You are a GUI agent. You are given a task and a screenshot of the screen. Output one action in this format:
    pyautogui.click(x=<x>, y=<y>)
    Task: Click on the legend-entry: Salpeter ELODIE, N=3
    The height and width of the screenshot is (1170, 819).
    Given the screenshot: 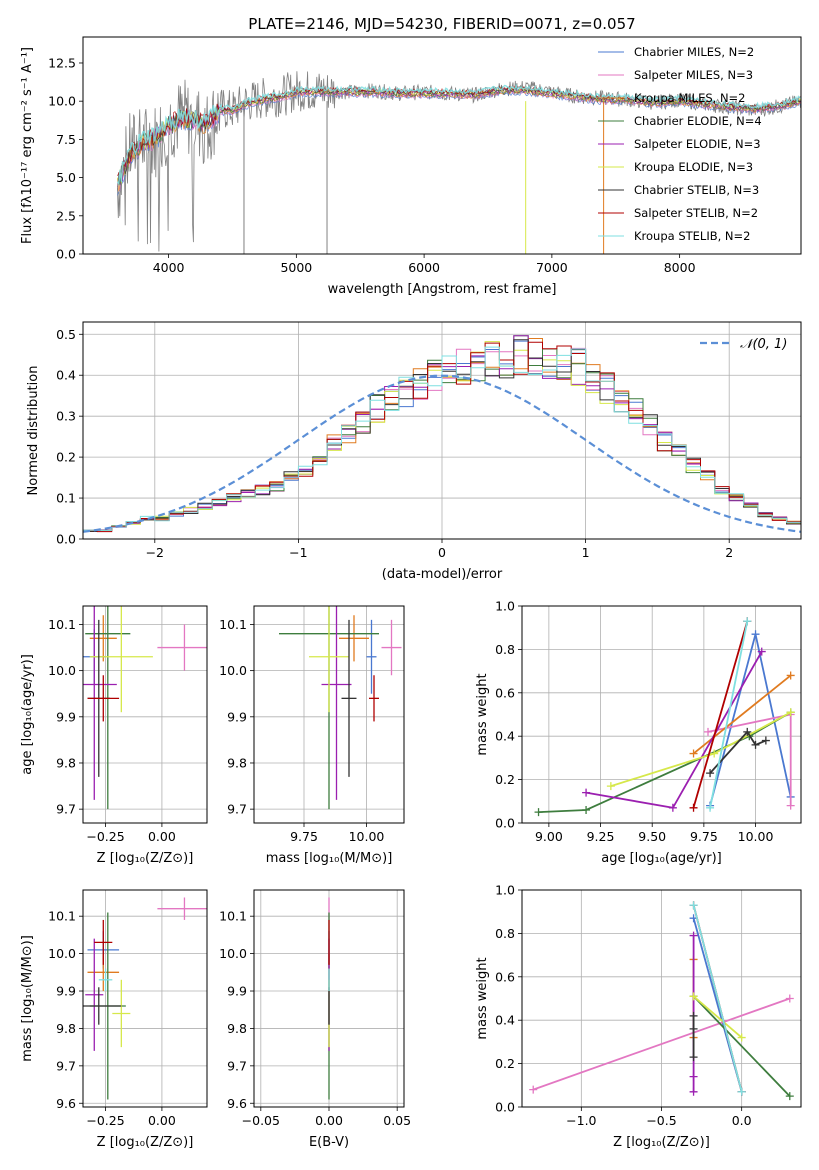 What is the action you would take?
    pyautogui.click(x=697, y=144)
    